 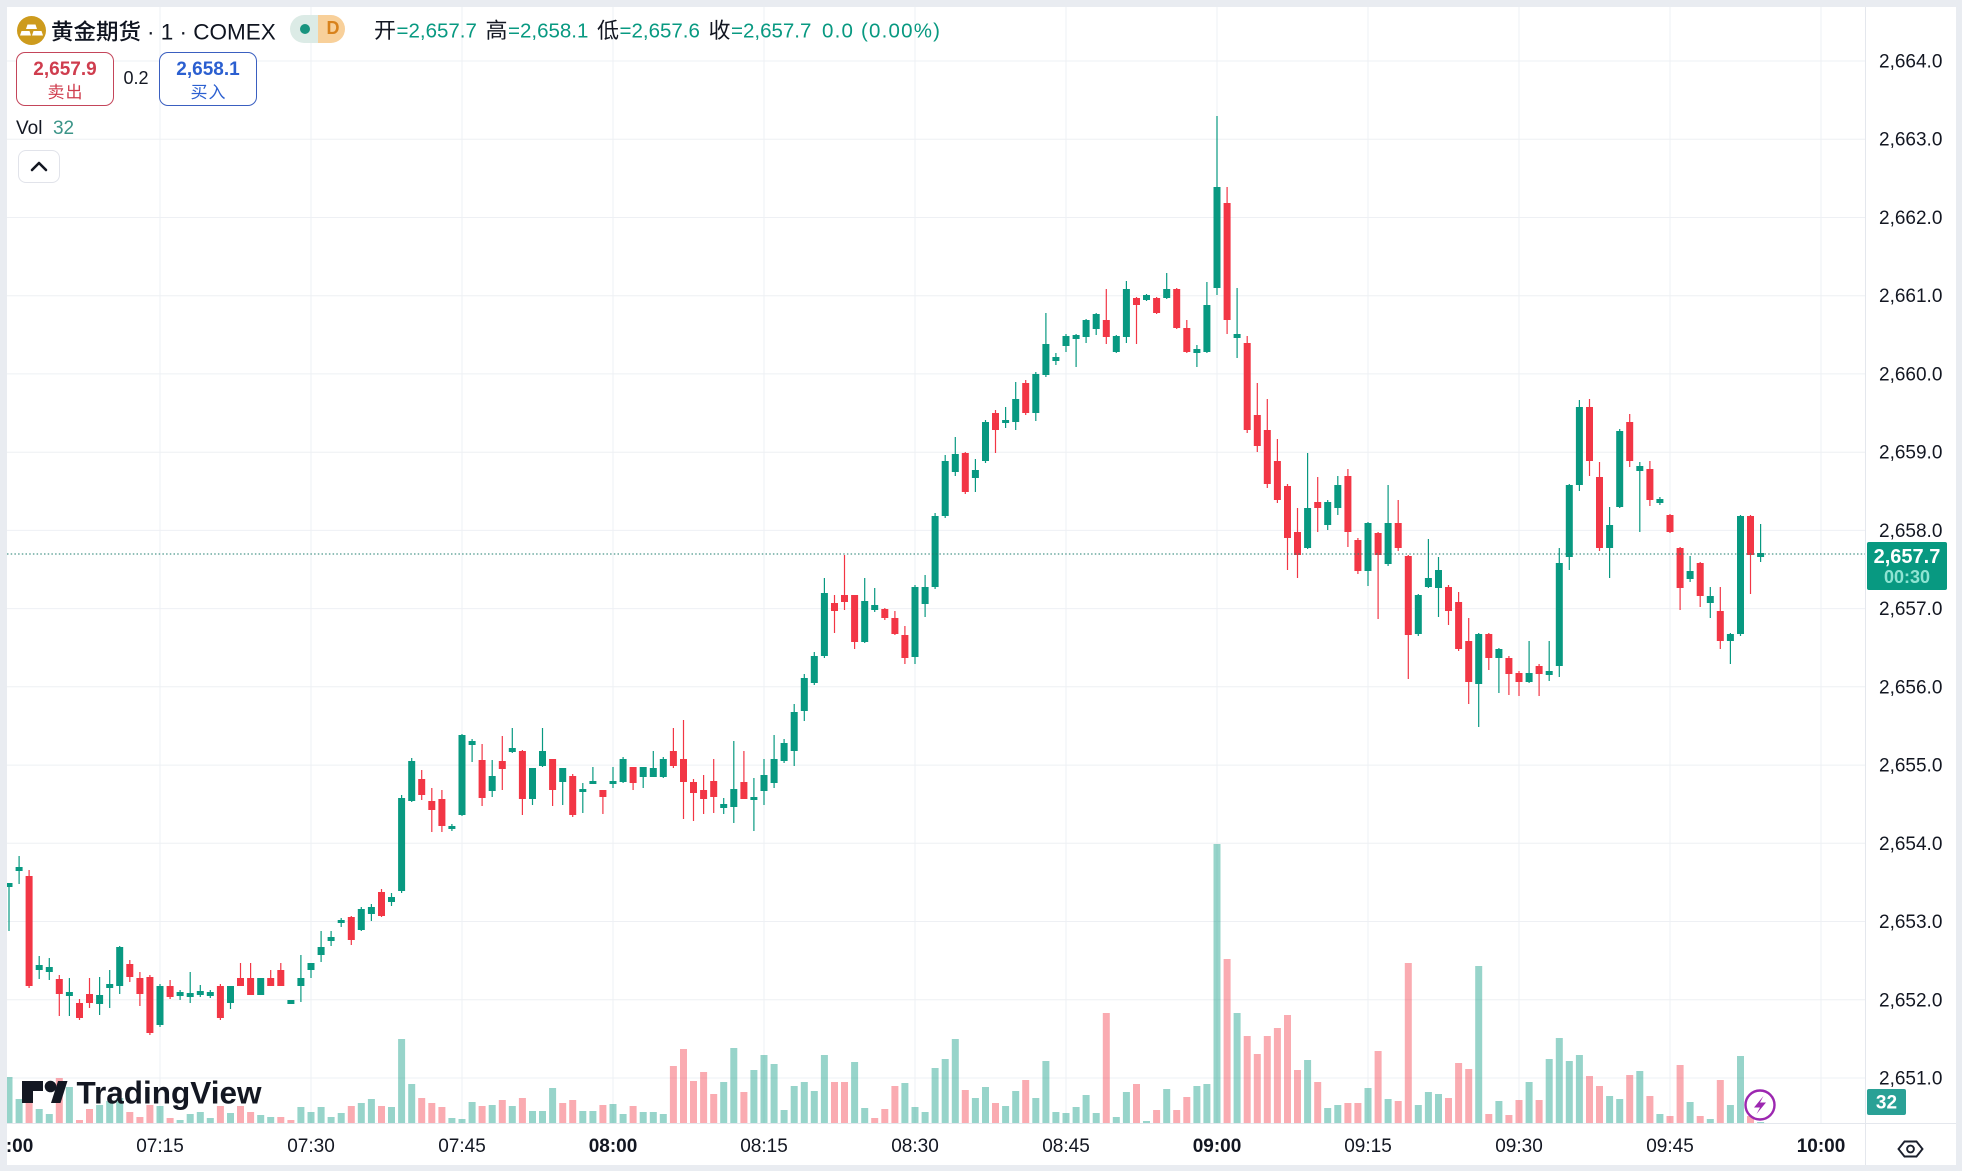 What do you see at coordinates (660, 31) in the screenshot?
I see `svg-text: =2,657.6` at bounding box center [660, 31].